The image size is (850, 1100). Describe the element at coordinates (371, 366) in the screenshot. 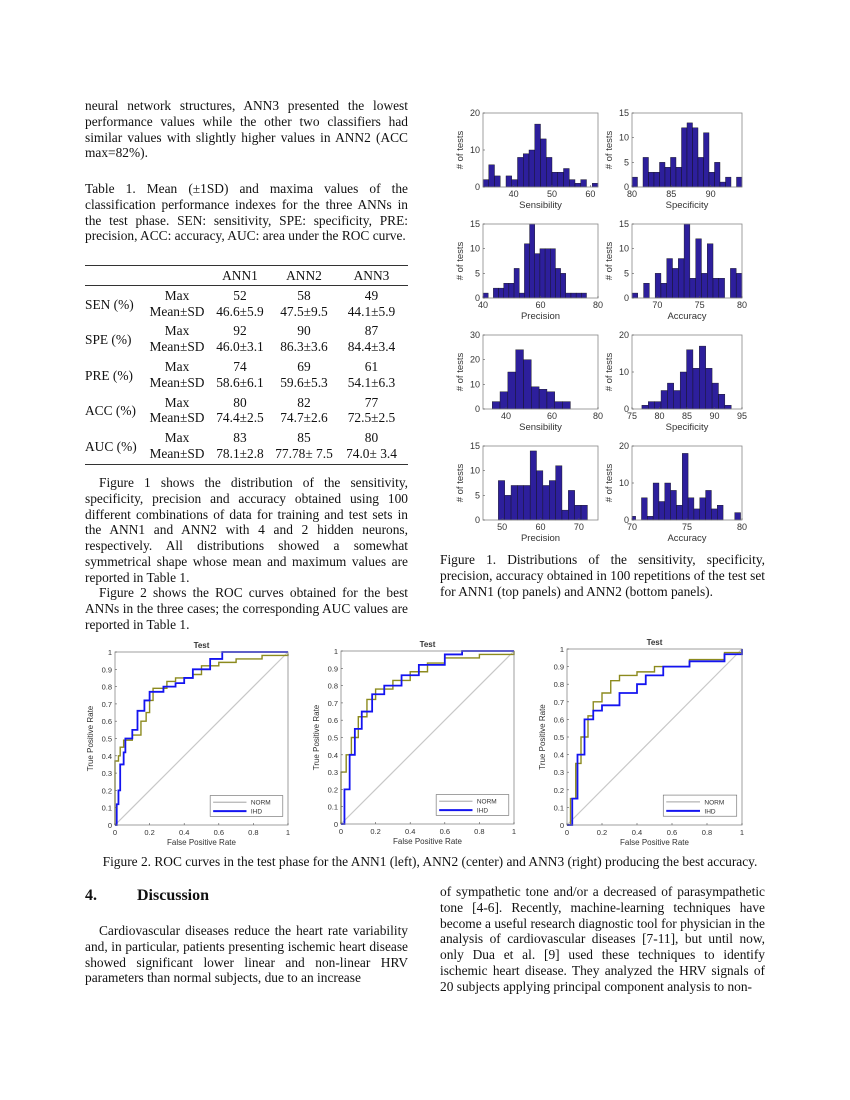

I see `max-value: 61` at that location.